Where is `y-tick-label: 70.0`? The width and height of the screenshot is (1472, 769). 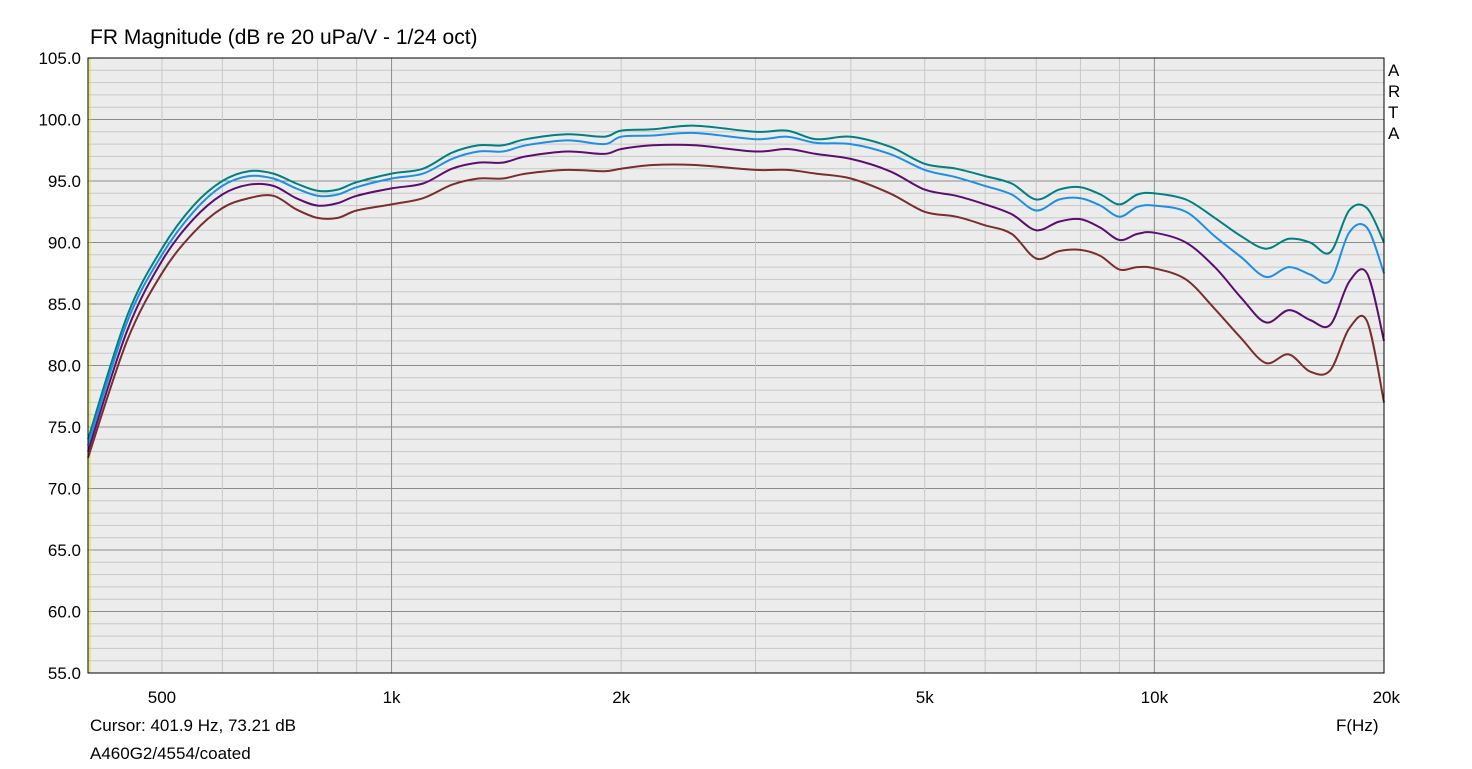
y-tick-label: 70.0 is located at coordinates (64, 489).